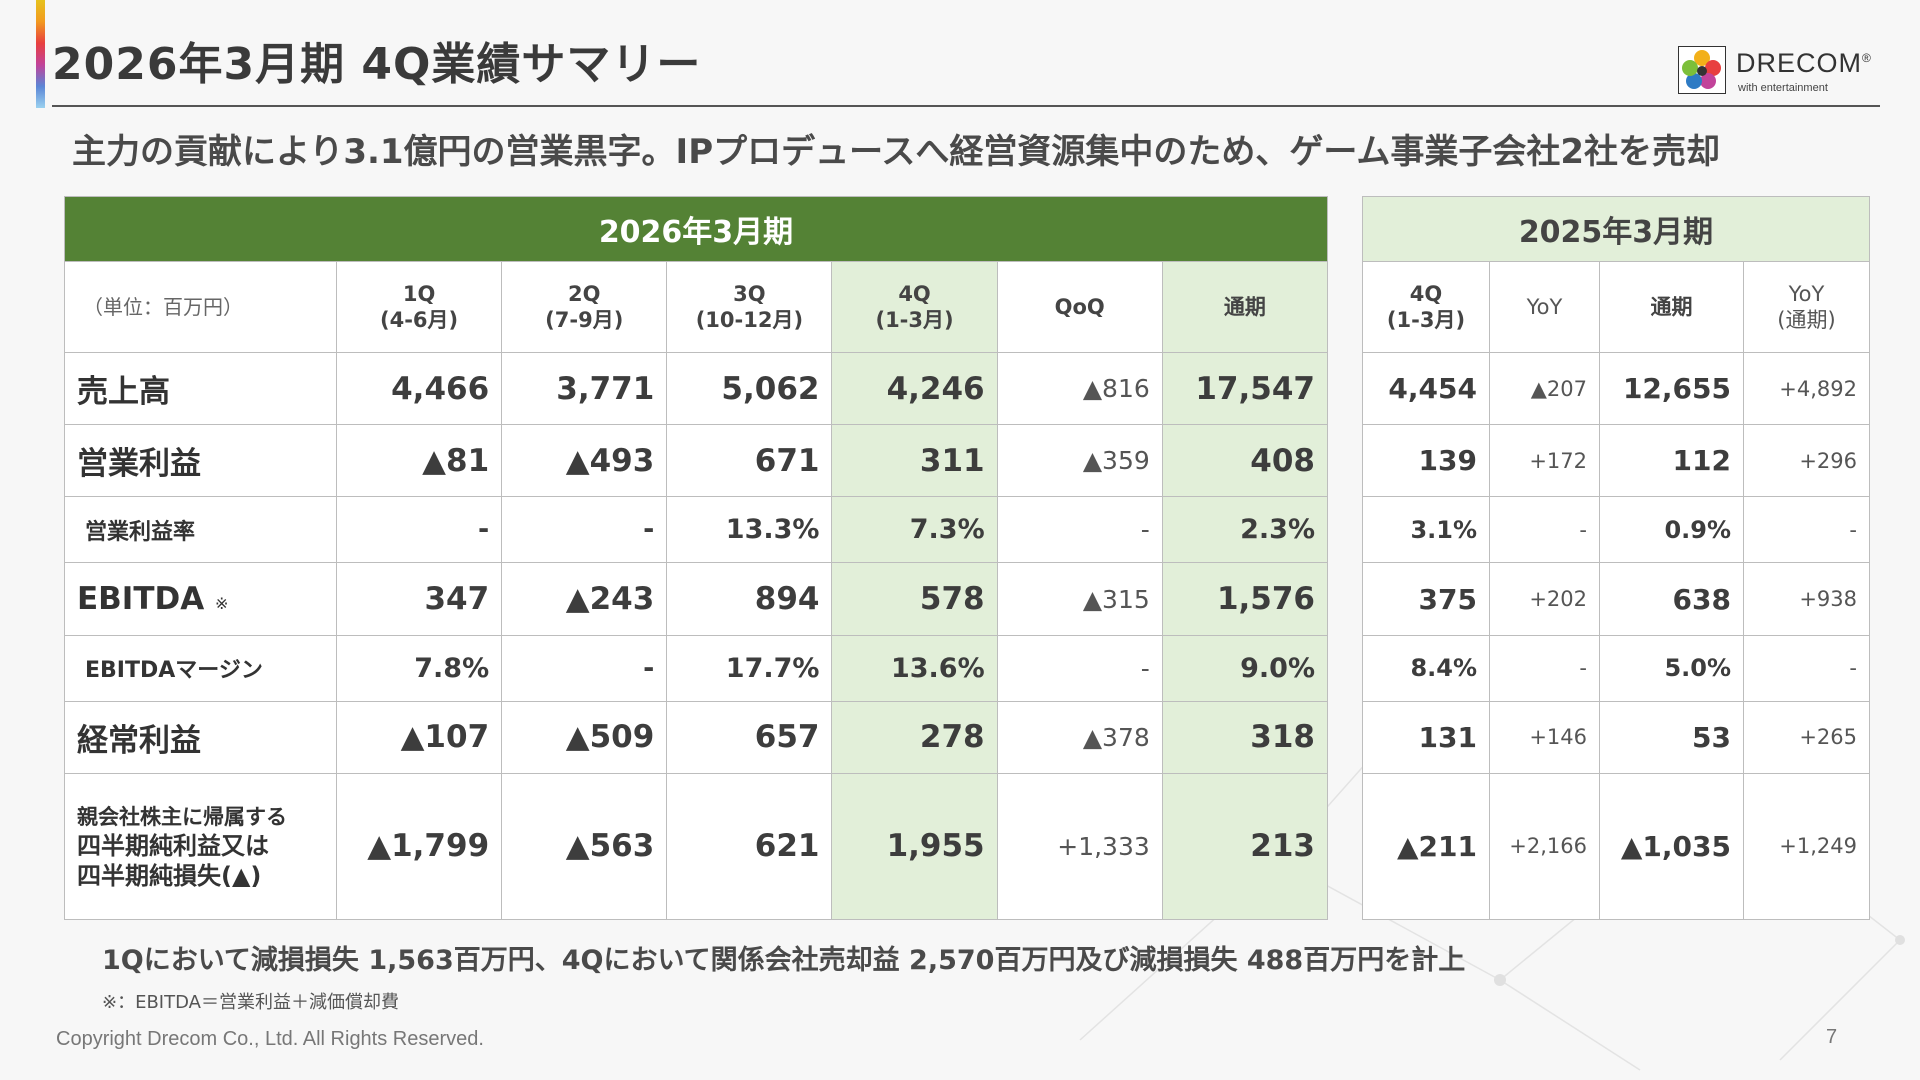 This screenshot has height=1080, width=1920. I want to click on cell-value: ▲107, so click(419, 737).